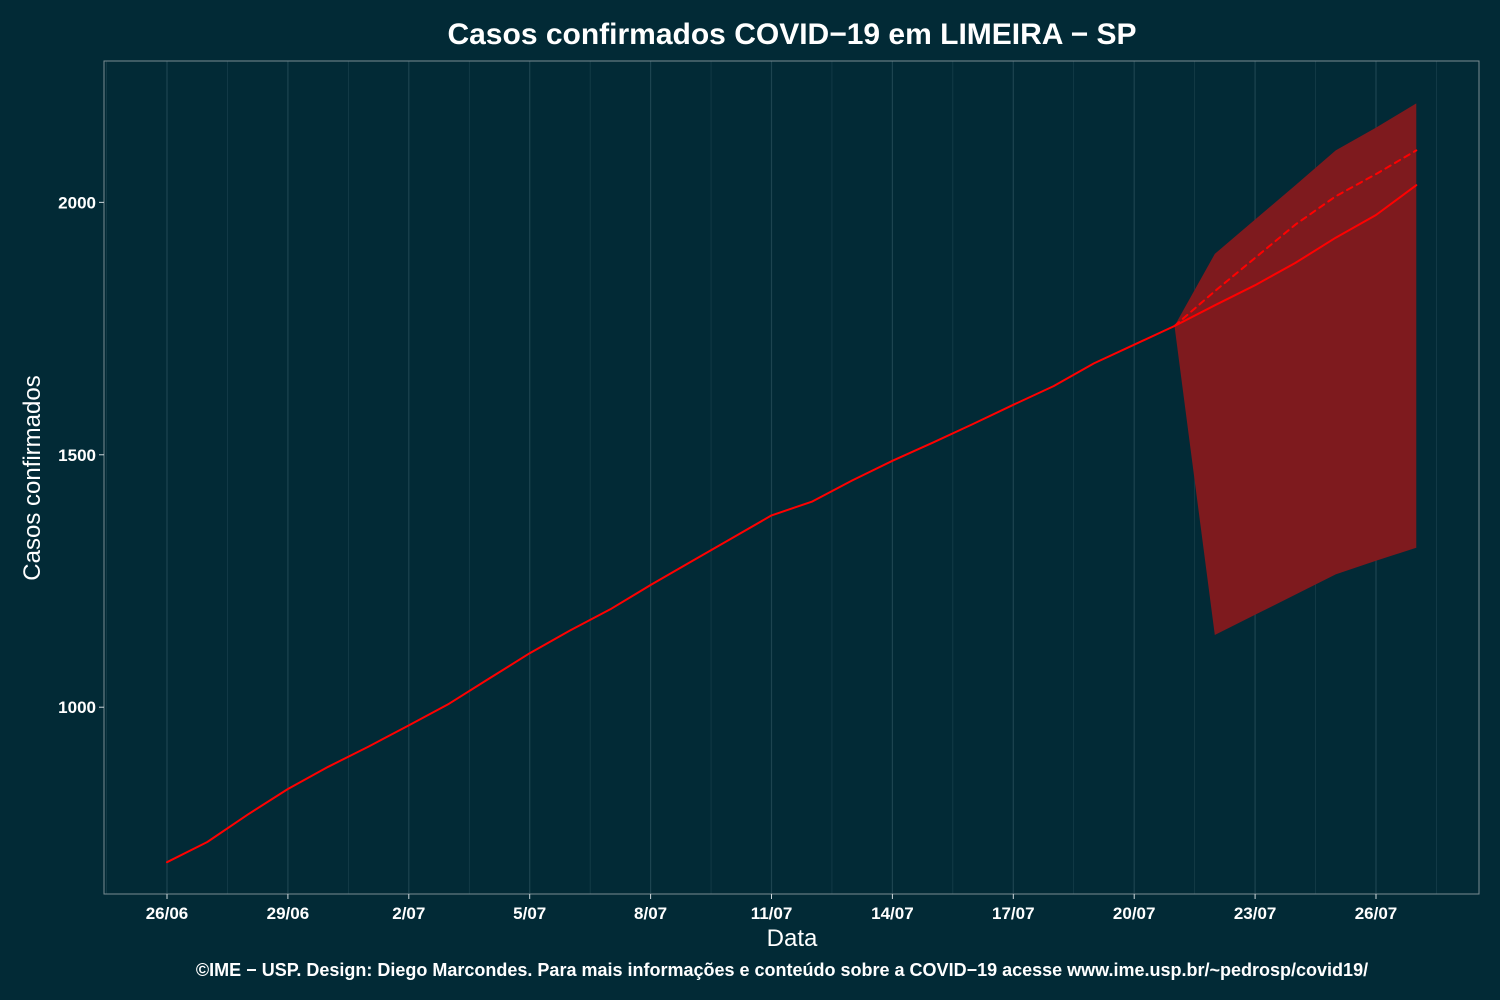 This screenshot has width=1500, height=1000. I want to click on x-tick-label: 11/07, so click(772, 913).